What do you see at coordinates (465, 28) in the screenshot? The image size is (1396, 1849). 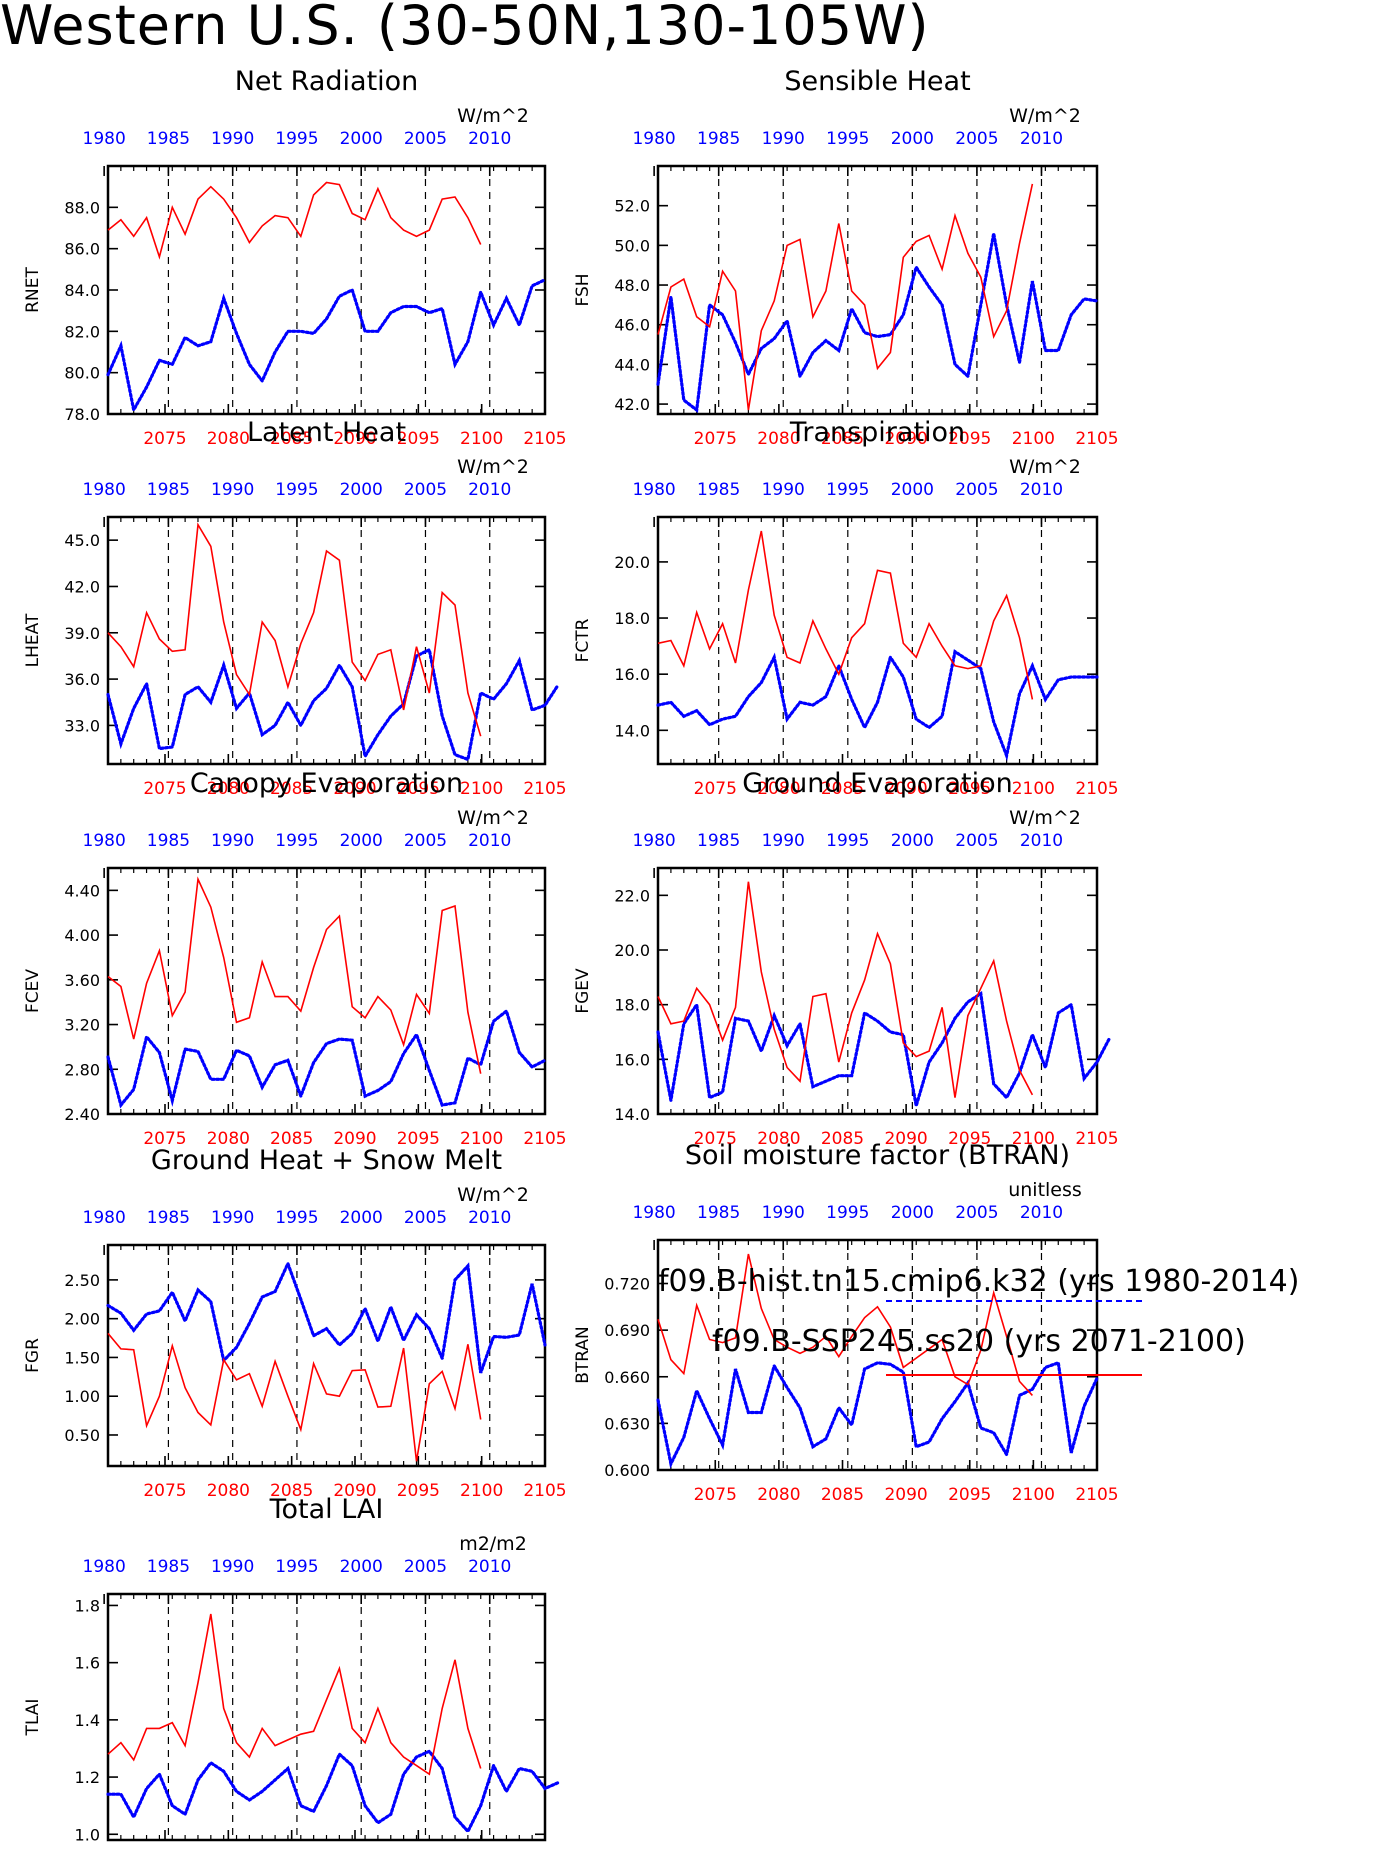 I see `page-title: Western U.S. (30-50N,130-105W)` at bounding box center [465, 28].